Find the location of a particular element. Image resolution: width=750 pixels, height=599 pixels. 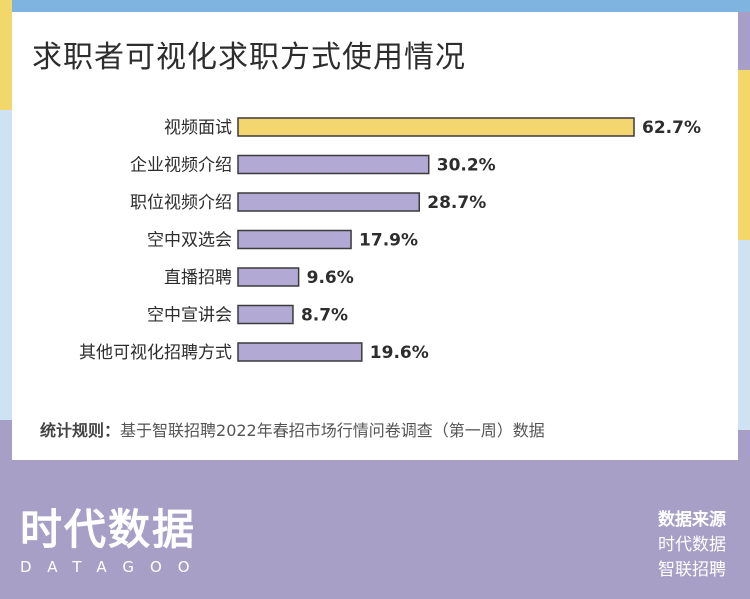

left-yellow-stripe is located at coordinates (6, 55).